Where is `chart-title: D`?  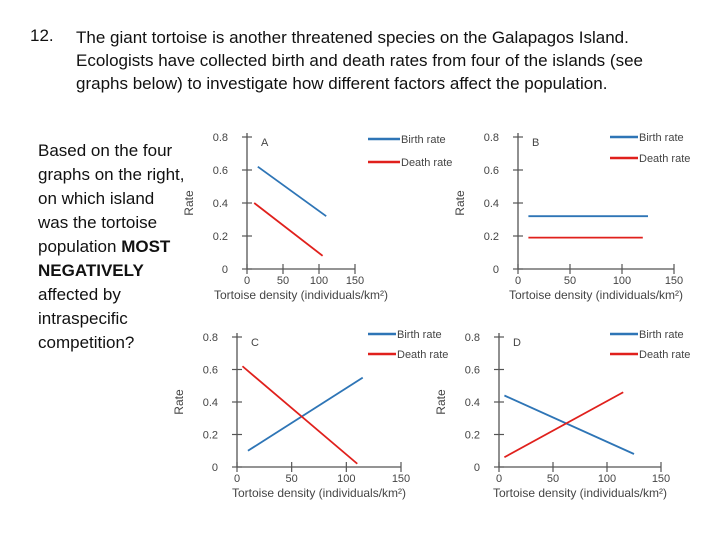
chart-title: D is located at coordinates (517, 343).